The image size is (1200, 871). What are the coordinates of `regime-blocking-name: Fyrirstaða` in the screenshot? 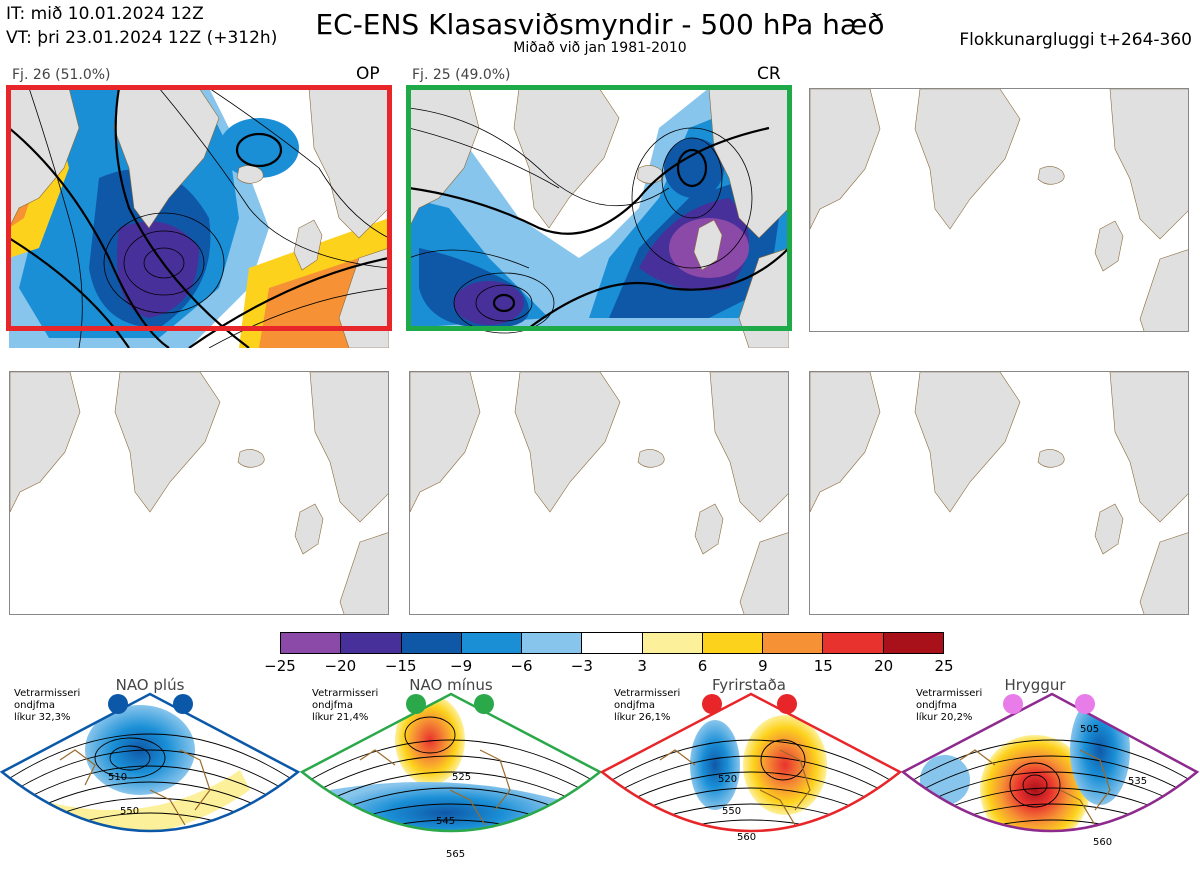 It's located at (749, 685).